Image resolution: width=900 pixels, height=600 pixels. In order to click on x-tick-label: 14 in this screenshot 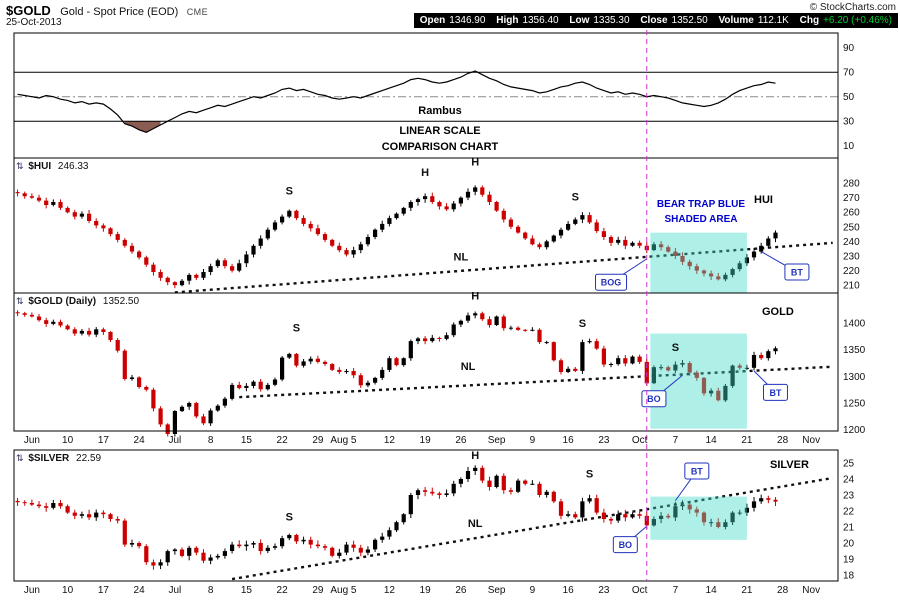, I will do `click(712, 440)`.